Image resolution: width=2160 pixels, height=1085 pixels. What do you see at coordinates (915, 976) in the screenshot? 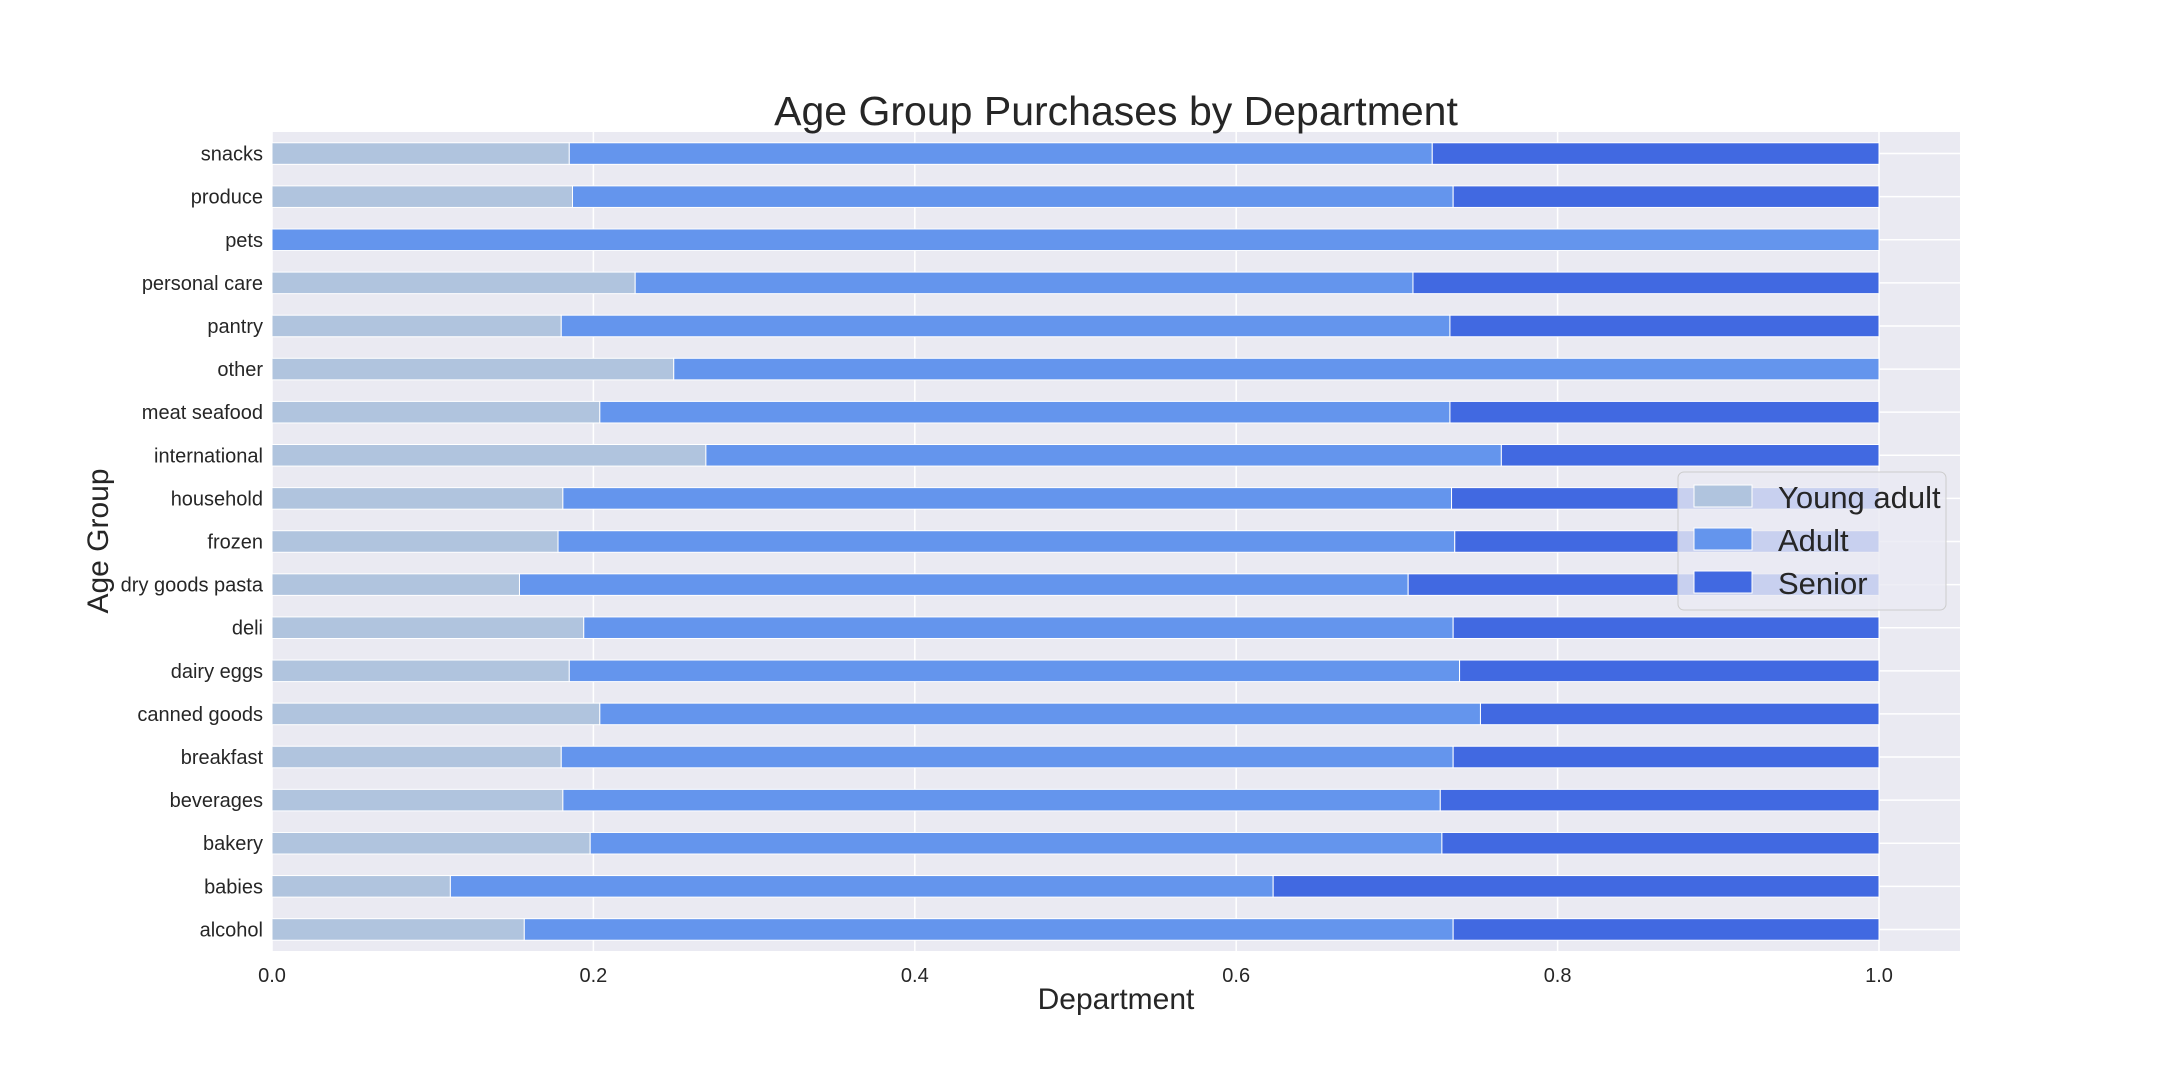
I see `x-tick-label: 0.4` at bounding box center [915, 976].